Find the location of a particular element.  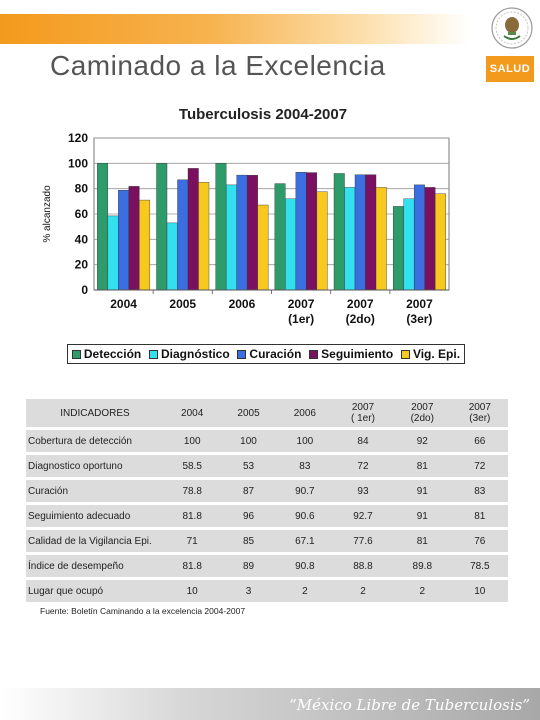

table-cell: 72 is located at coordinates (479, 466).